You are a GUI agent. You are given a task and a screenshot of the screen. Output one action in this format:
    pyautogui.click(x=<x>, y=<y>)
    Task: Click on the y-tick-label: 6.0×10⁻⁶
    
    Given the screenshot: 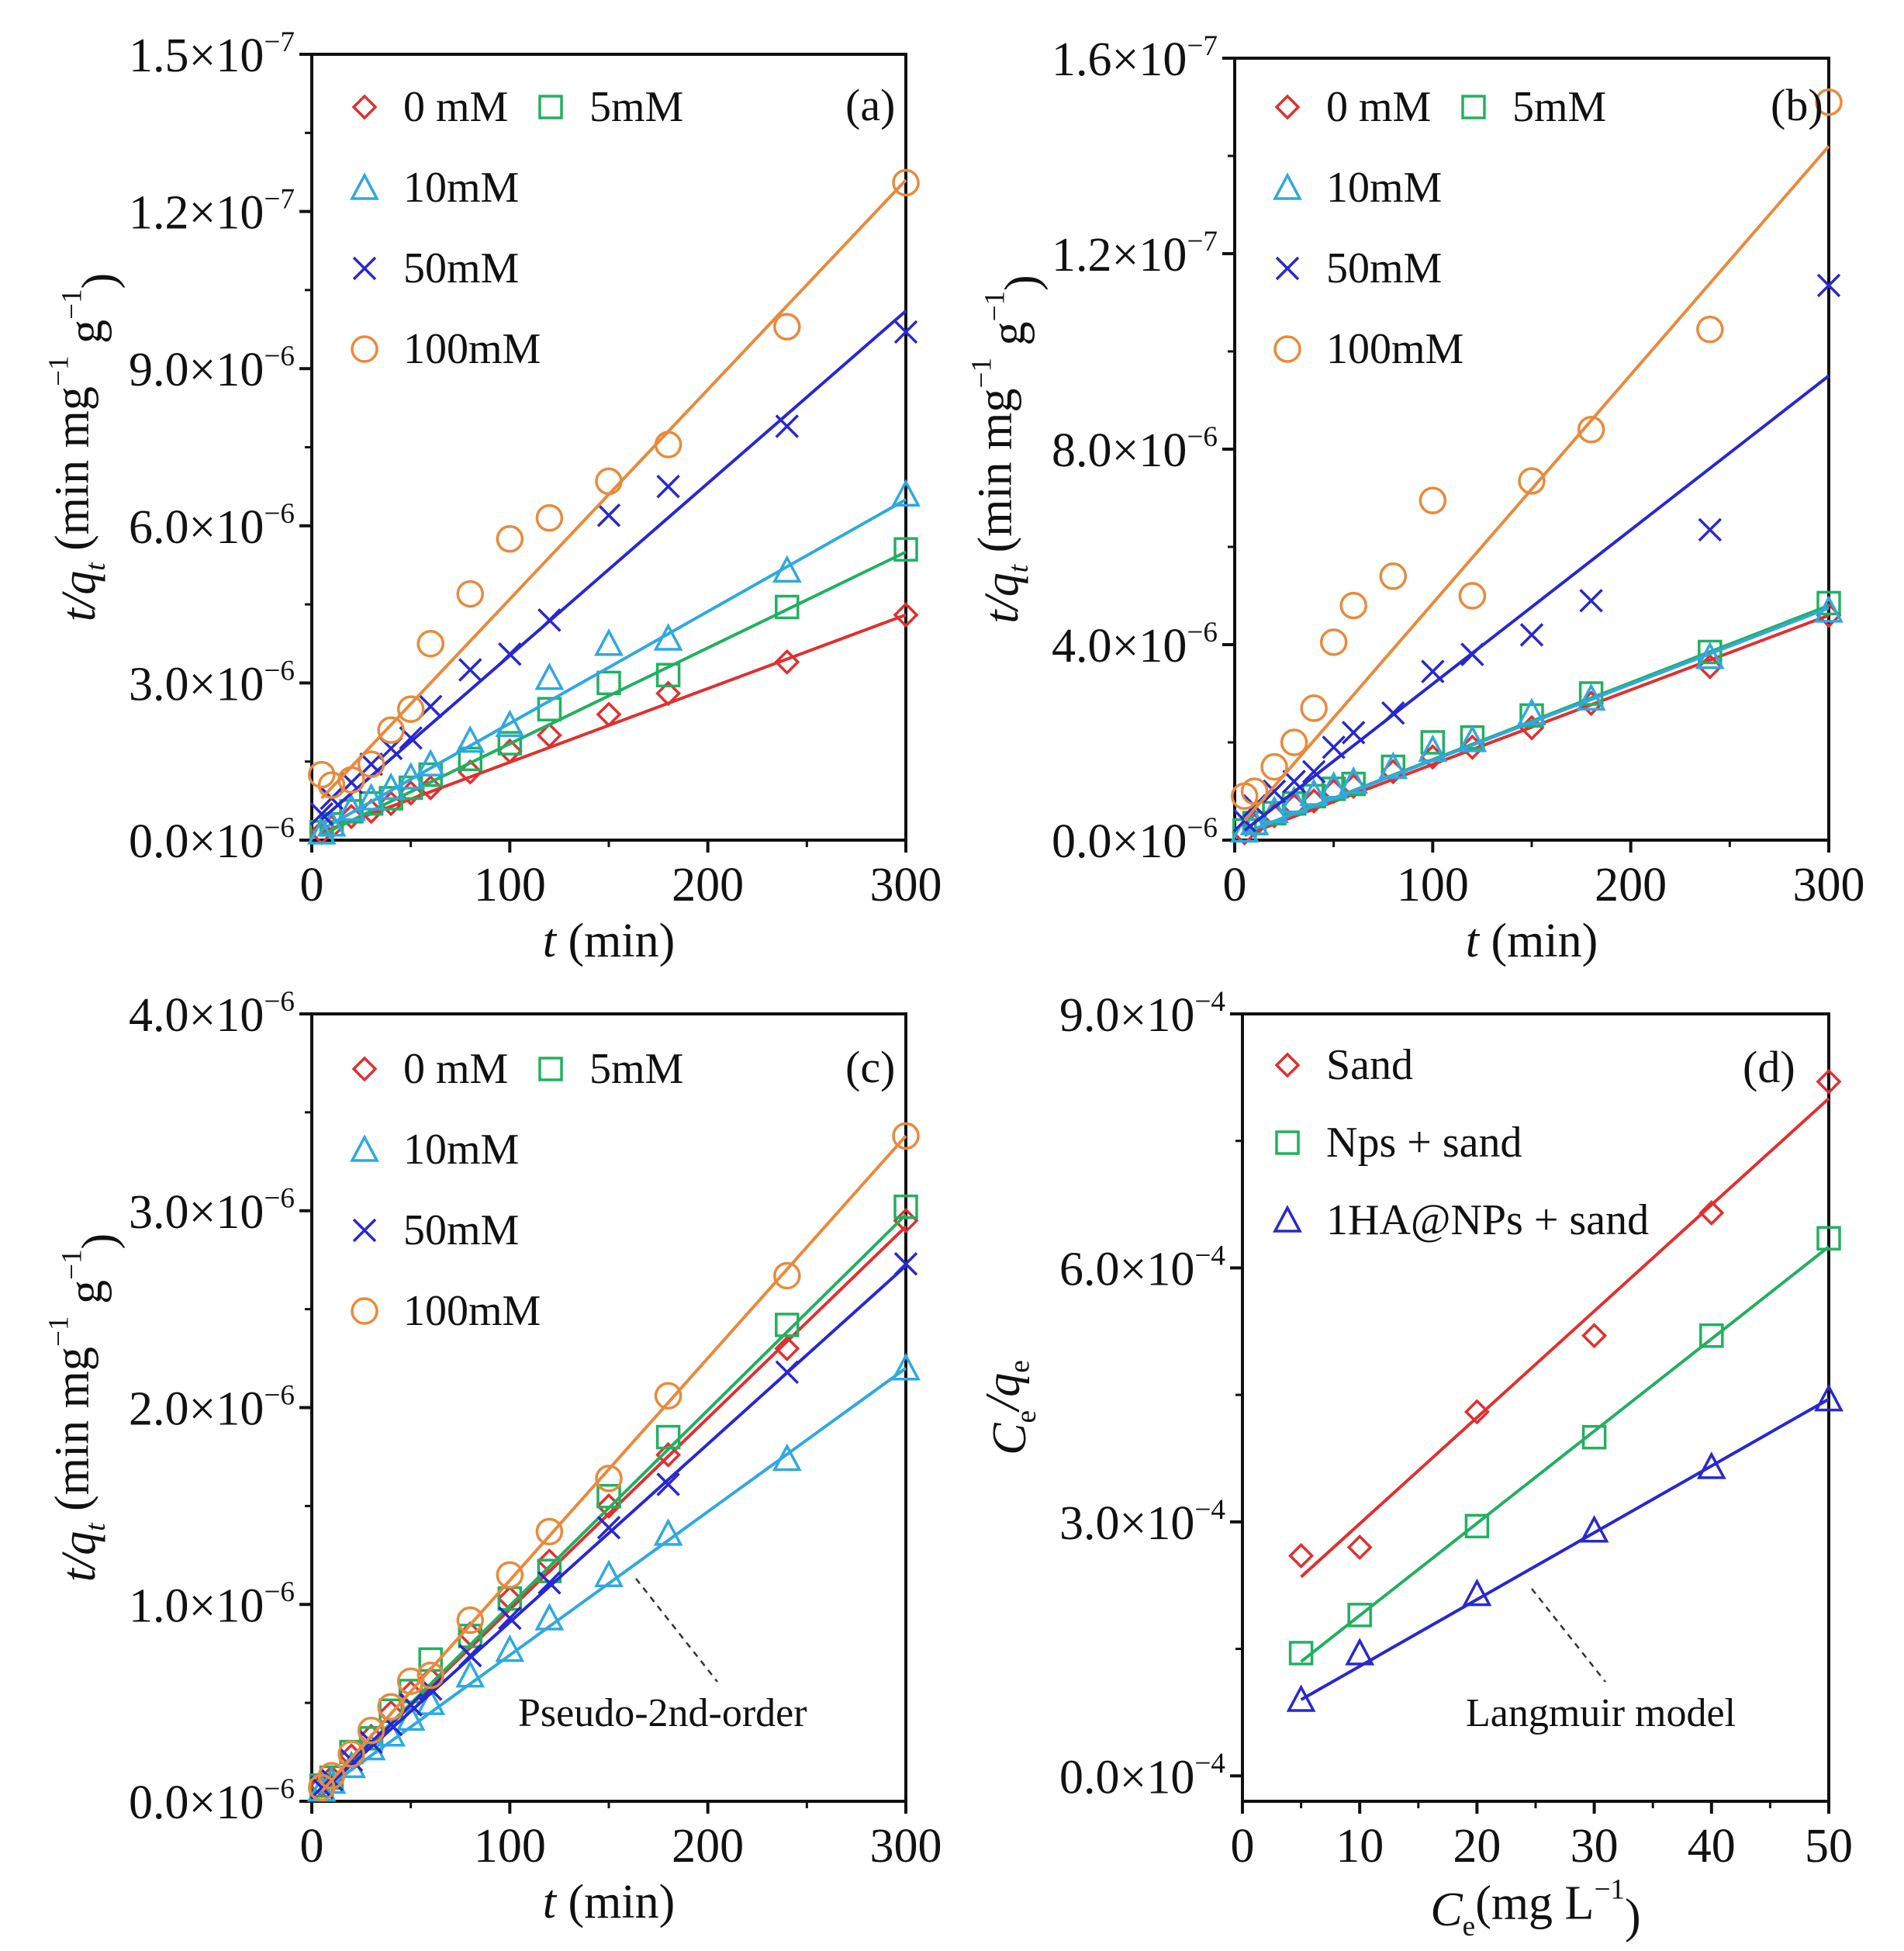 What is the action you would take?
    pyautogui.click(x=212, y=526)
    